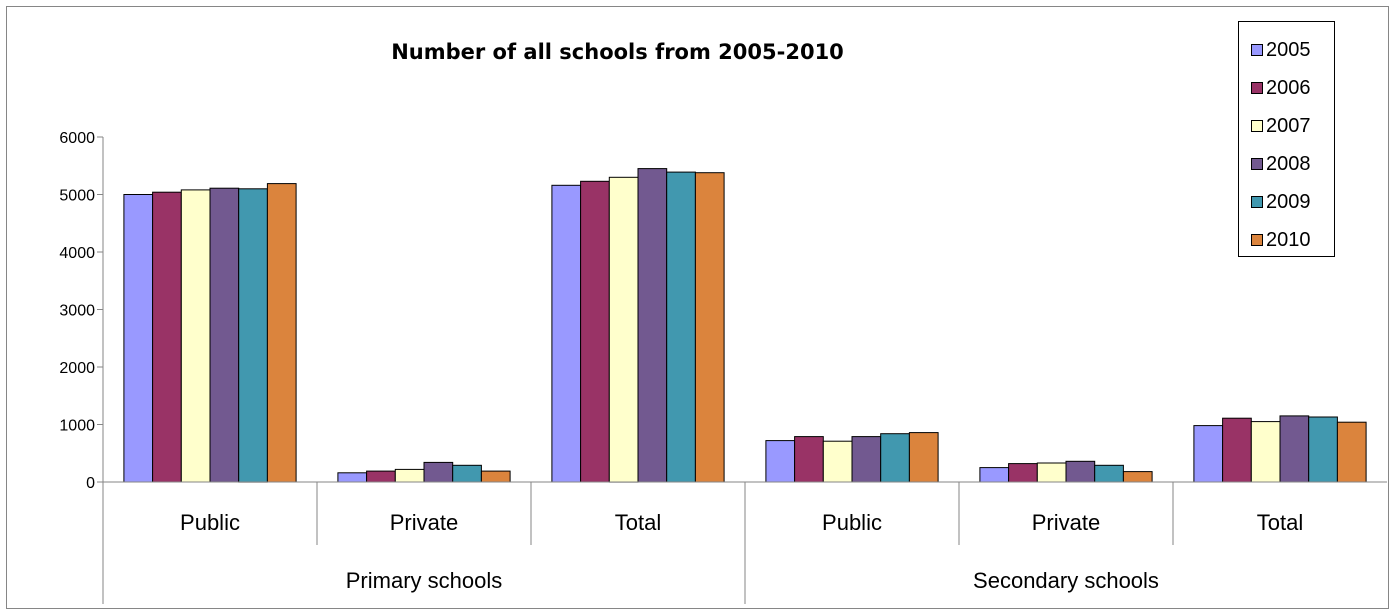 This screenshot has height=615, width=1395. I want to click on legend-label-2006: 2006, so click(1288, 87).